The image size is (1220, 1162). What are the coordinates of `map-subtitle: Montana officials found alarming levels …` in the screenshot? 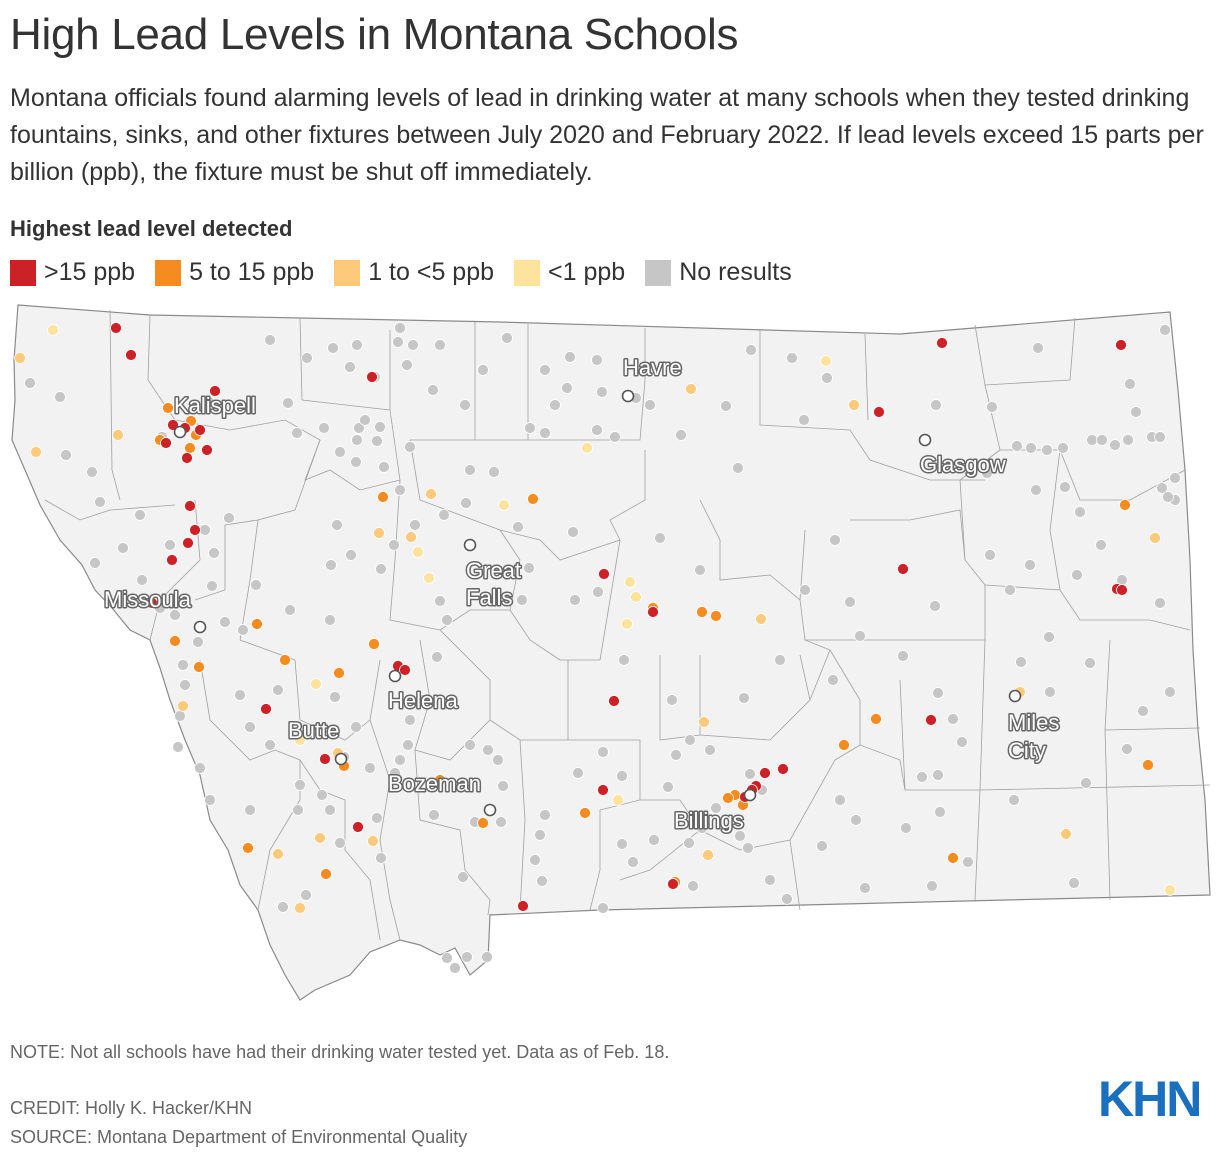 It's located at (607, 135).